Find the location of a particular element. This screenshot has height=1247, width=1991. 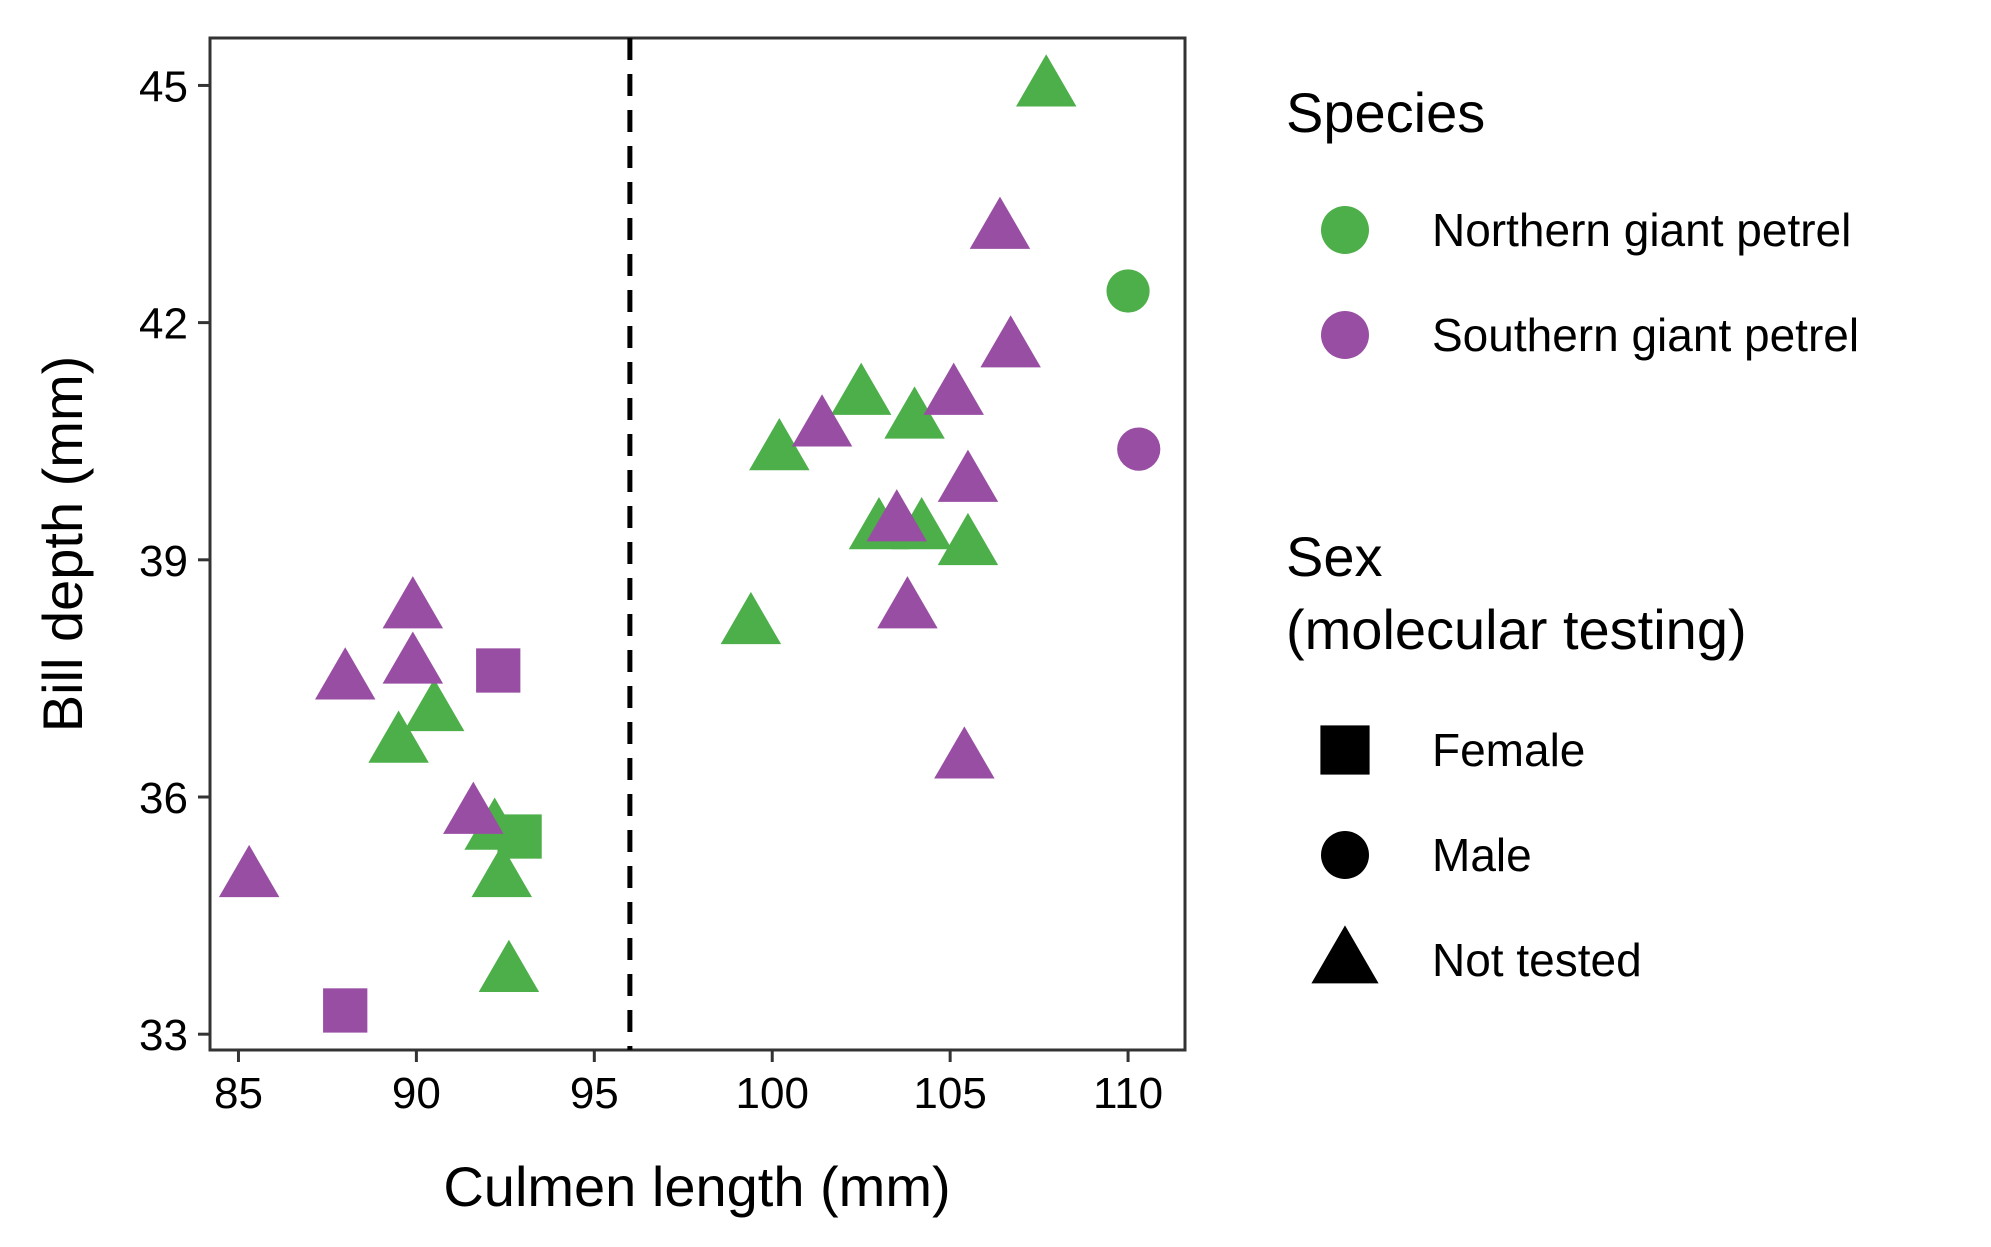

legend-species-label: Southern giant petrel is located at coordinates (1645, 335).